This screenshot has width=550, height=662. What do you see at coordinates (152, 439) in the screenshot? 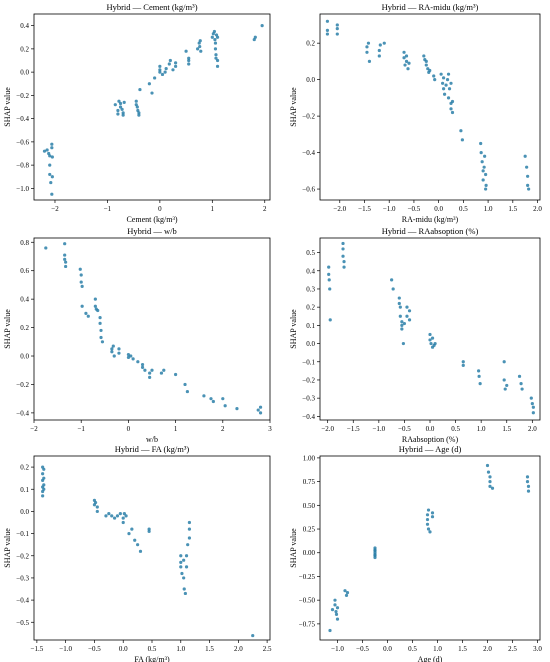
I see `x-axis-label: w/b` at bounding box center [152, 439].